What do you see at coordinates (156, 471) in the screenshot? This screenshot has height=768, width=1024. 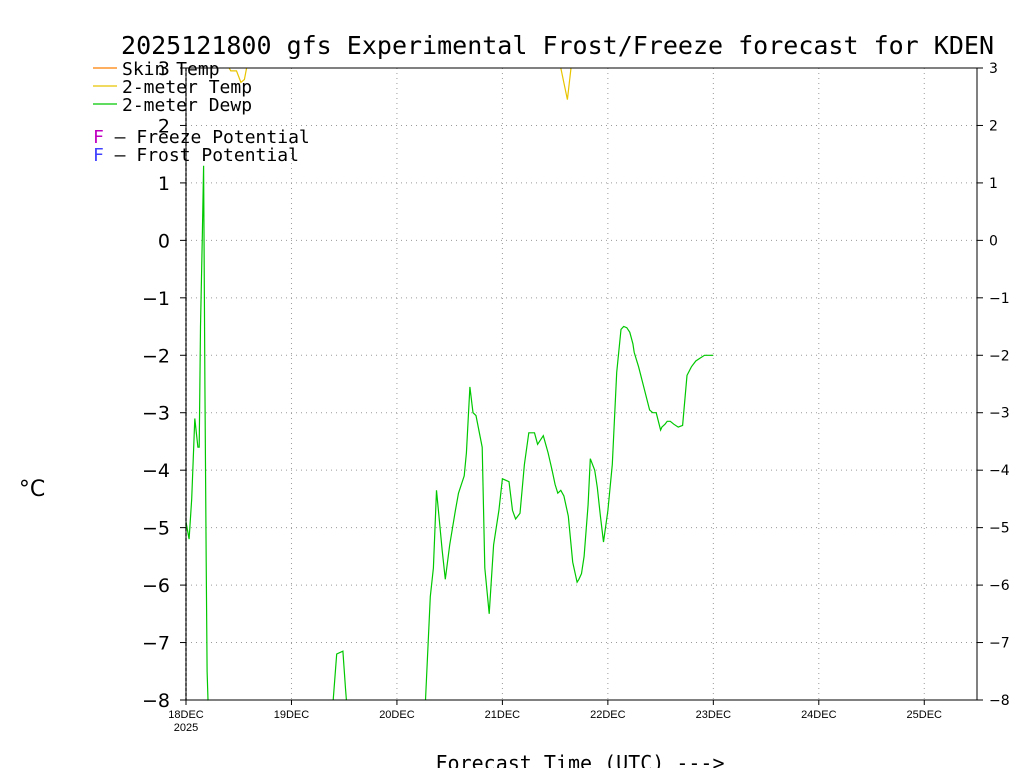 I see `y-tick-label-left: −4` at bounding box center [156, 471].